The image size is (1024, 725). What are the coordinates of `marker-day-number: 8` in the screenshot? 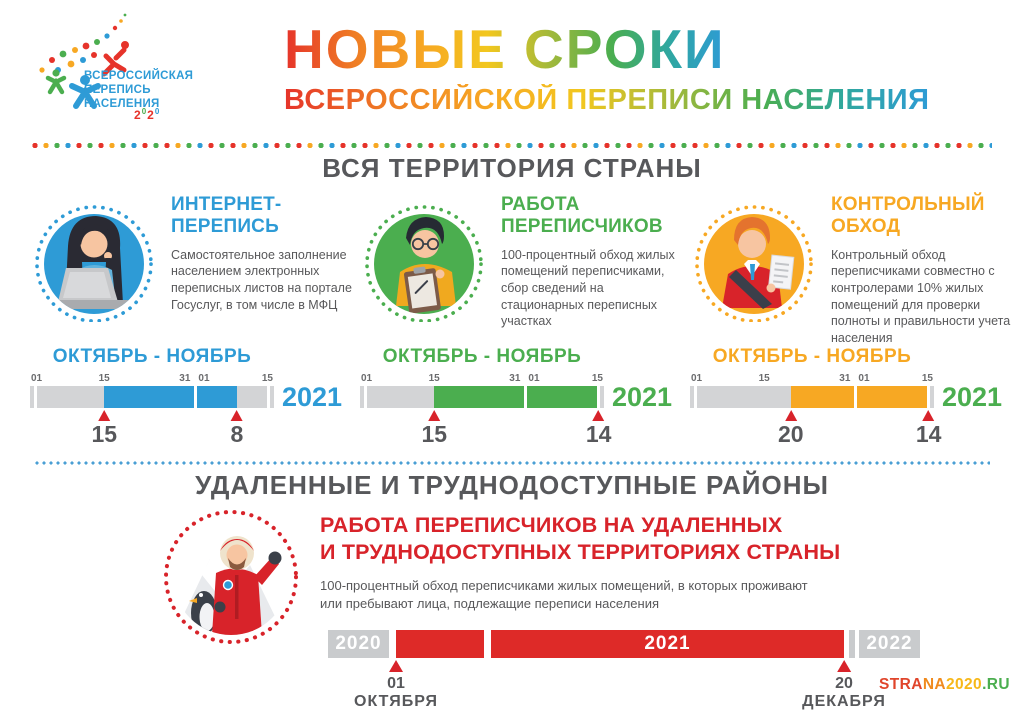 It's located at (237, 434).